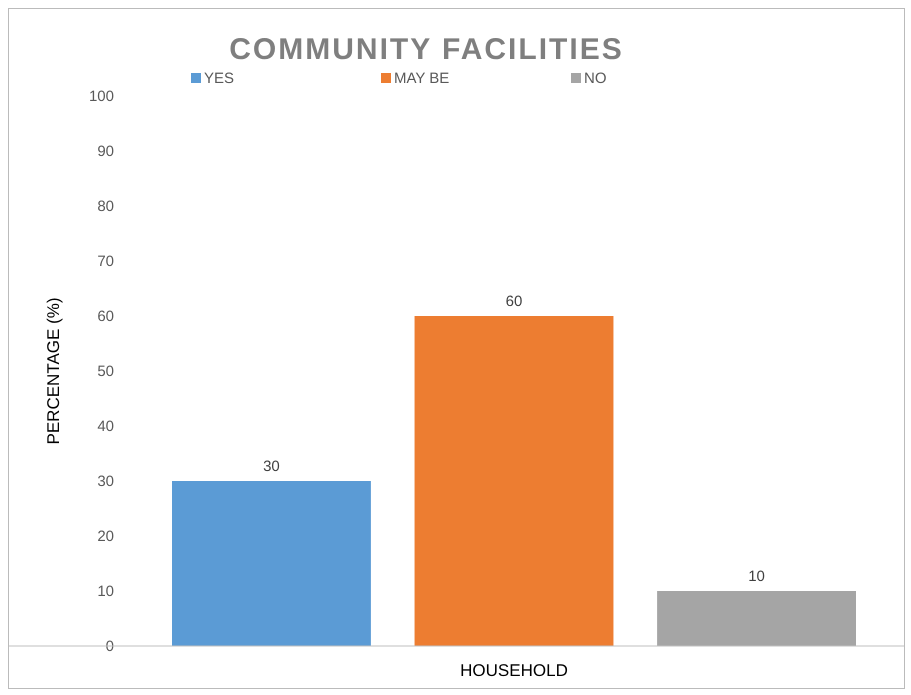 This screenshot has width=911, height=695. What do you see at coordinates (105, 371) in the screenshot?
I see `y-tick-label: 50` at bounding box center [105, 371].